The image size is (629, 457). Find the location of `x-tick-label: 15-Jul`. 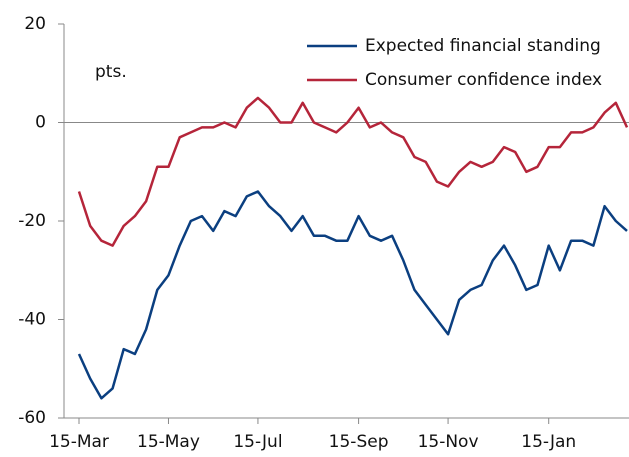

x-tick-label: 15-Jul is located at coordinates (257, 442).